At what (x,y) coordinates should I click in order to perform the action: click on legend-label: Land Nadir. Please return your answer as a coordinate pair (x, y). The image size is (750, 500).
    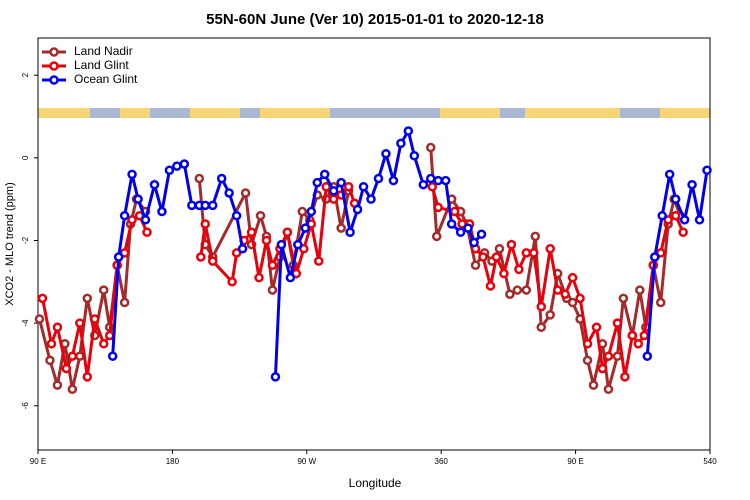
    Looking at the image, I should click on (103, 51).